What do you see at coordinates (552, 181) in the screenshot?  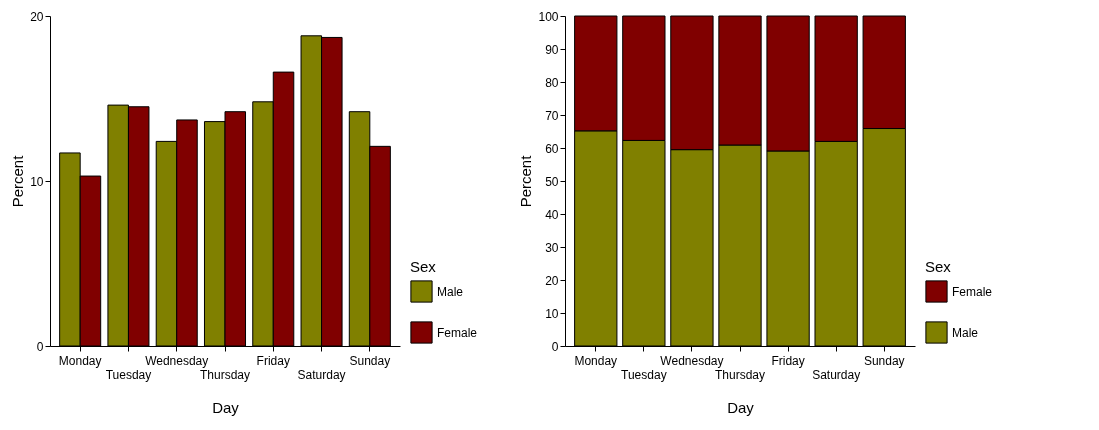 I see `y-tick-label: 50` at bounding box center [552, 181].